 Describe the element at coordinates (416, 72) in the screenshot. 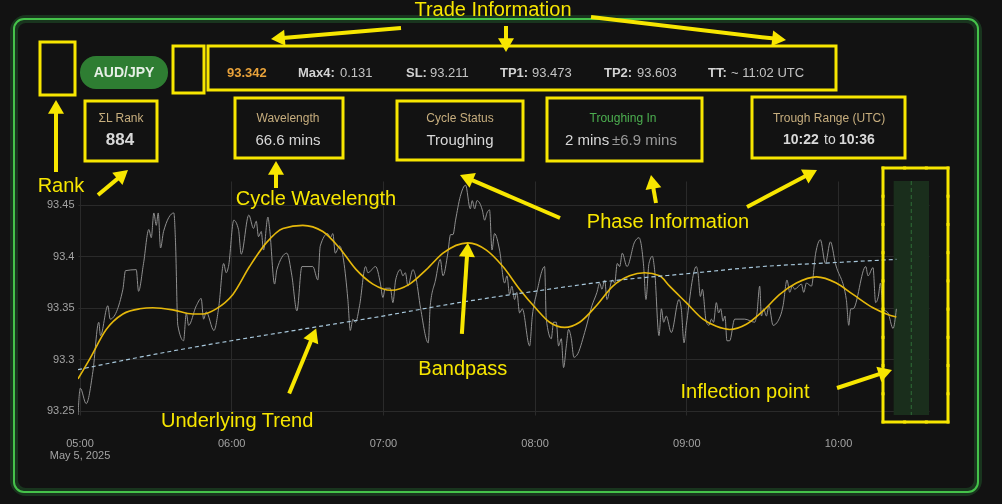

I see `text: SL:` at that location.